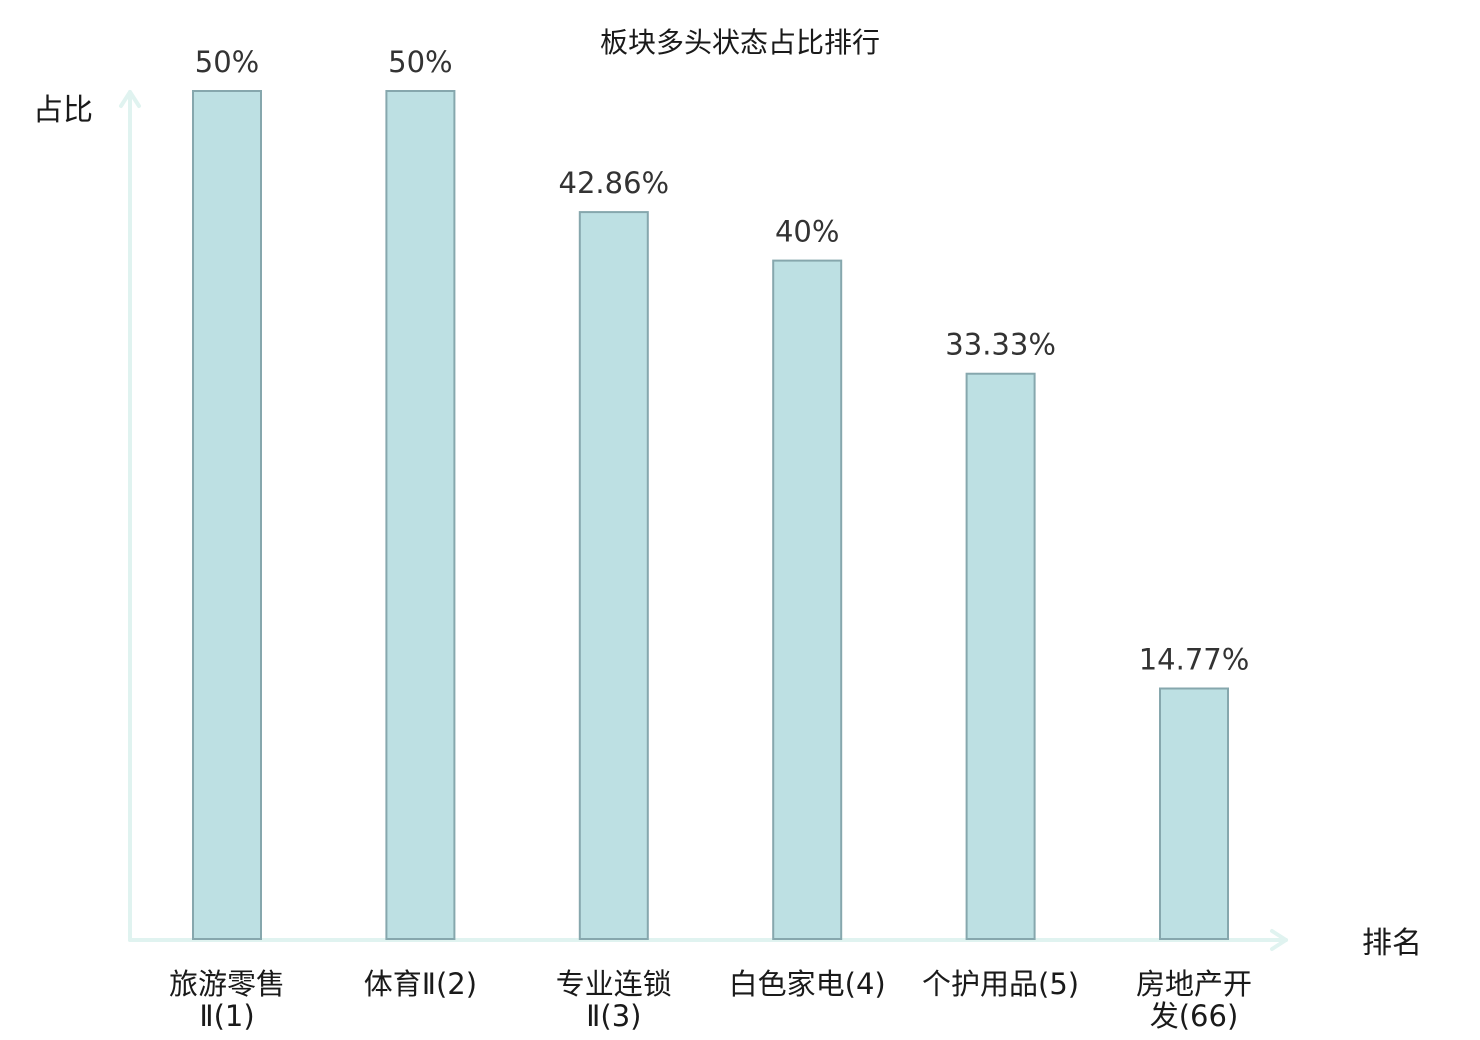 The width and height of the screenshot is (1480, 1040). What do you see at coordinates (1194, 1016) in the screenshot?
I see `category-label: 发(66)` at bounding box center [1194, 1016].